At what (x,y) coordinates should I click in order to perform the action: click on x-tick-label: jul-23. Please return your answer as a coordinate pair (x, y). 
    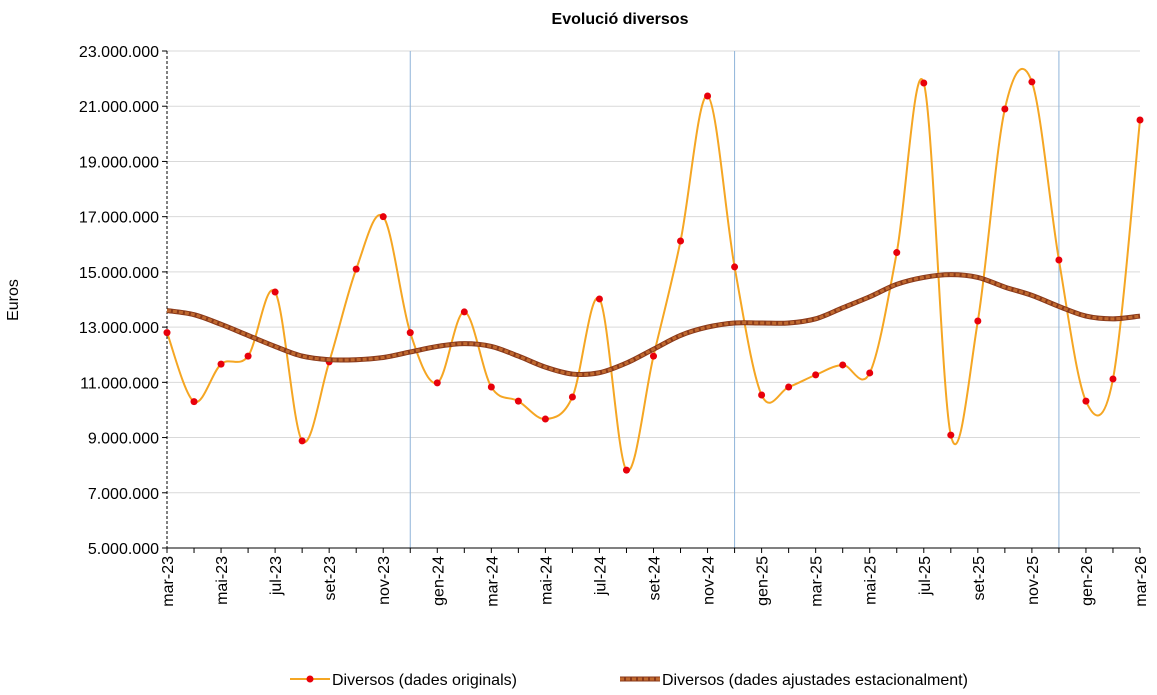
    Looking at the image, I should click on (276, 576).